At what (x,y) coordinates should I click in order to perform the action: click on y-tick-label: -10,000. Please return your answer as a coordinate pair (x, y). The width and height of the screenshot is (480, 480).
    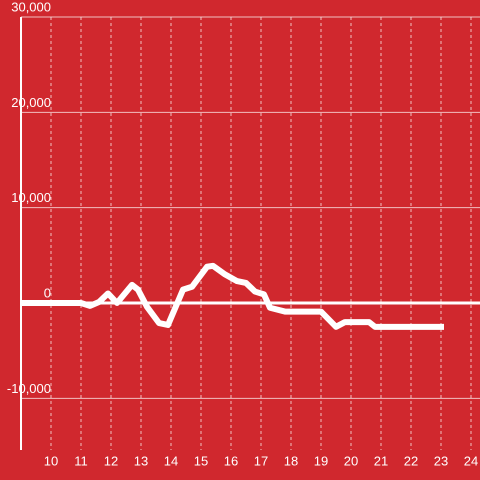
    Looking at the image, I should click on (29, 388).